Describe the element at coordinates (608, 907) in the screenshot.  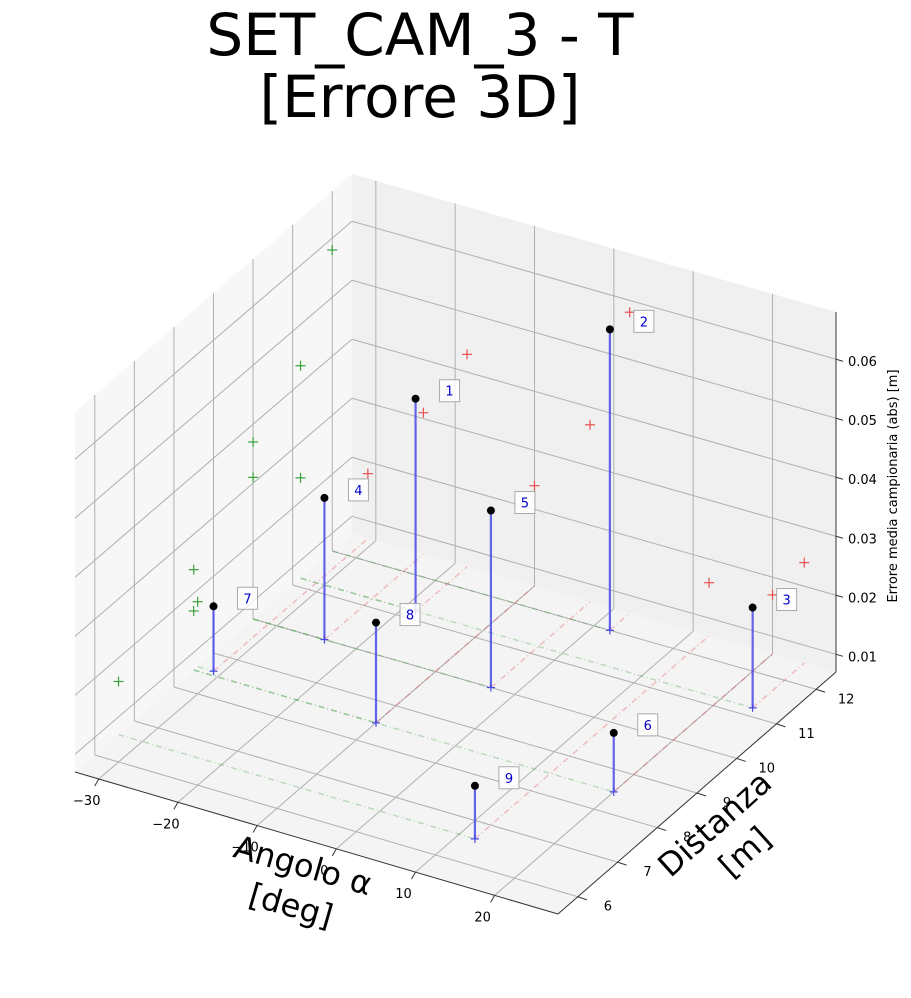
I see `y-tick-label: 6` at that location.